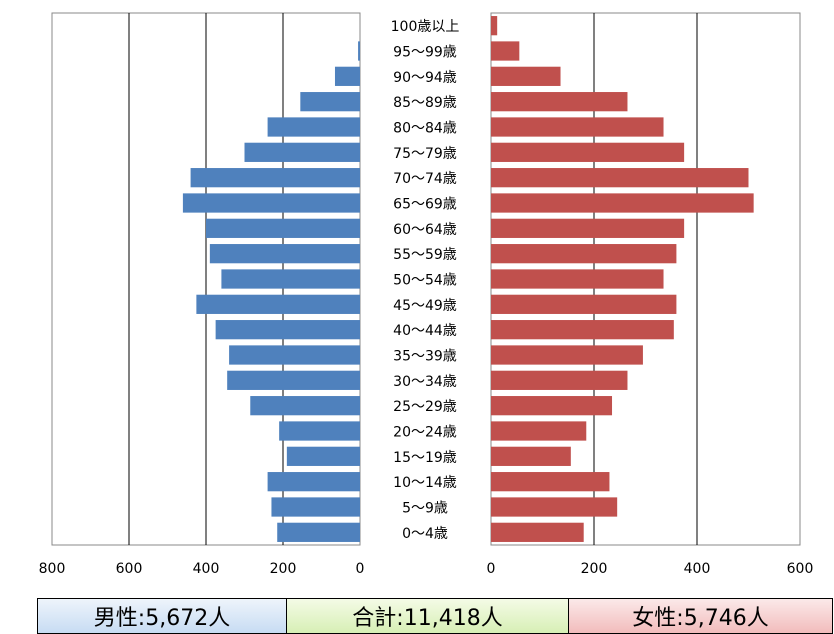 The width and height of the screenshot is (834, 634). I want to click on right-axis-tick-label: 600, so click(800, 569).